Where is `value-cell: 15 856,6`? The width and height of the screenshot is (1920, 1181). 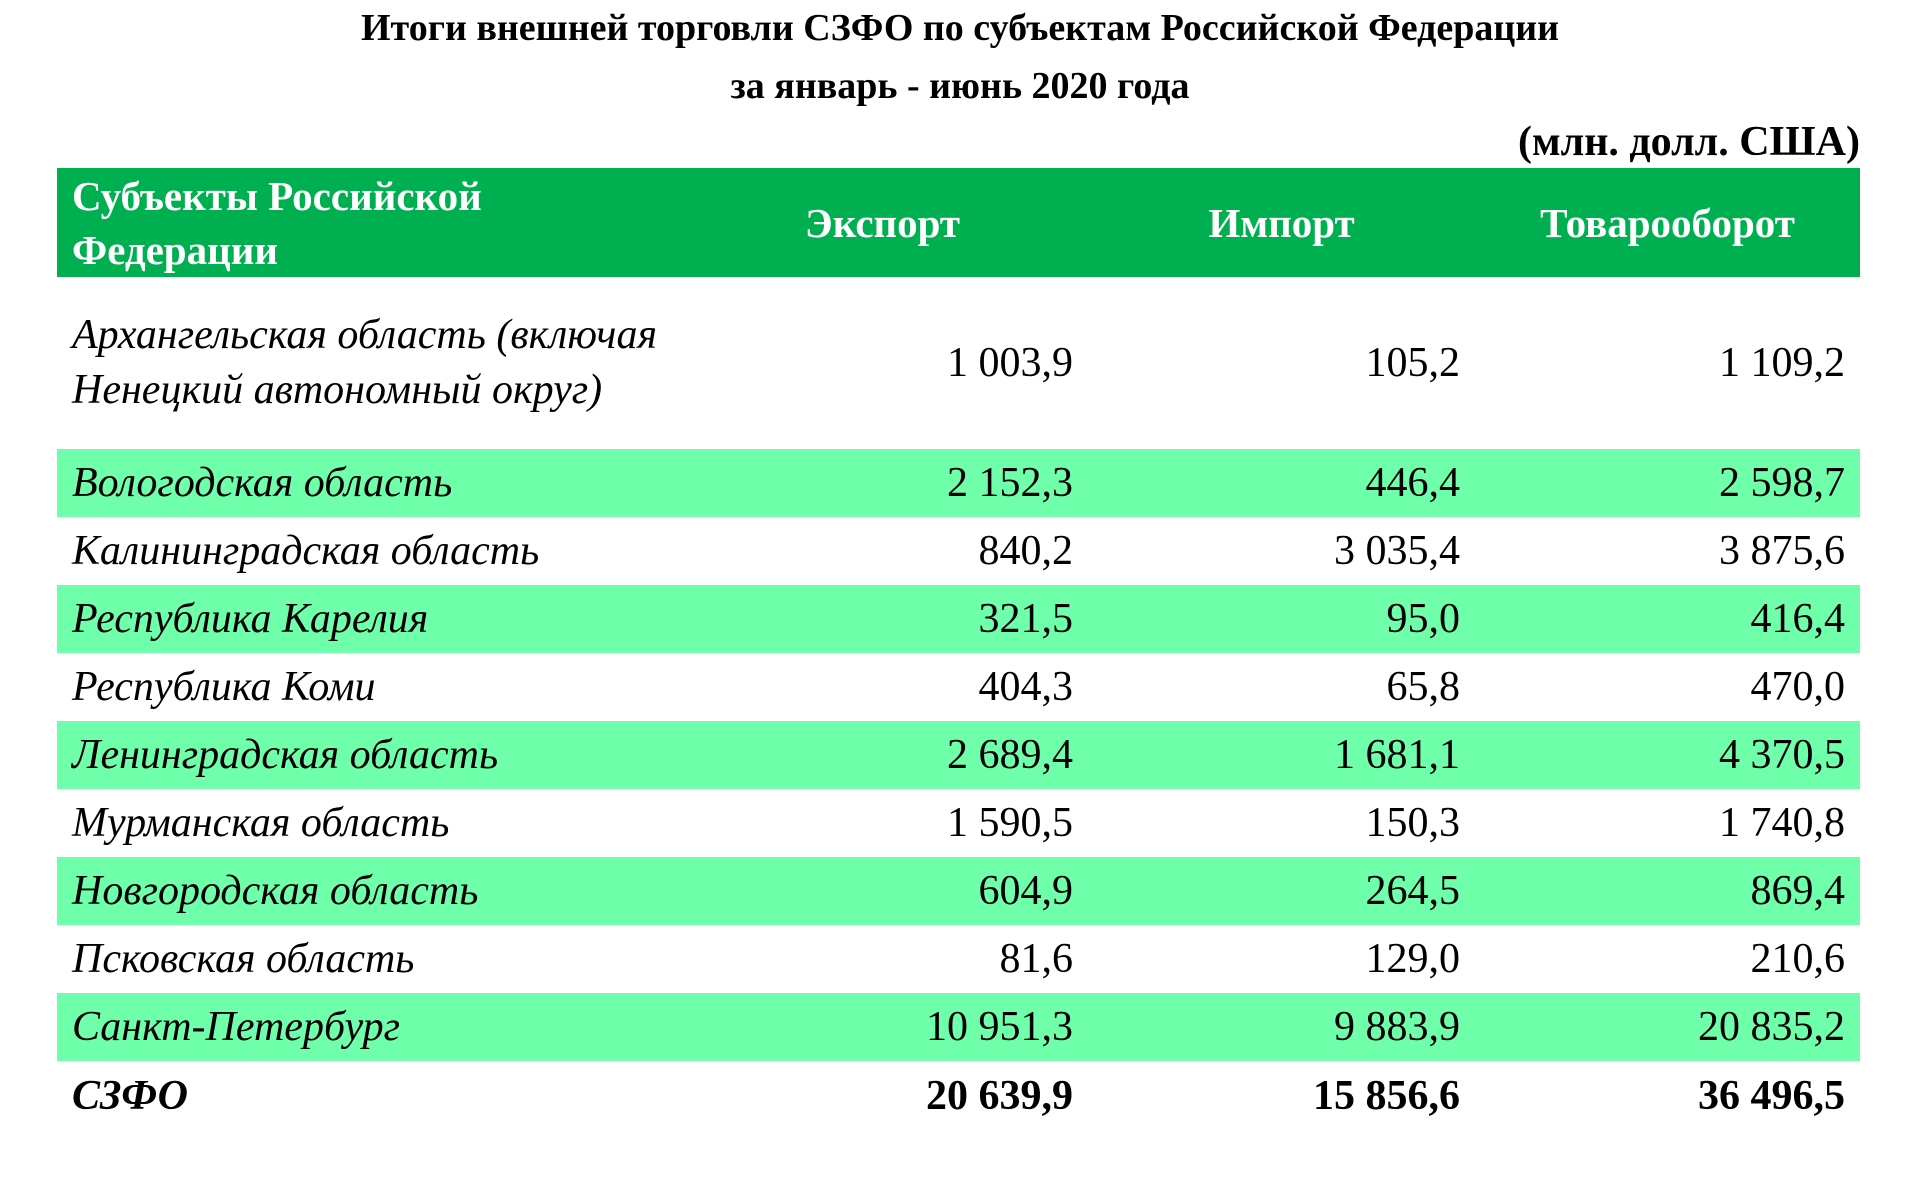 value-cell: 15 856,6 is located at coordinates (1386, 1096).